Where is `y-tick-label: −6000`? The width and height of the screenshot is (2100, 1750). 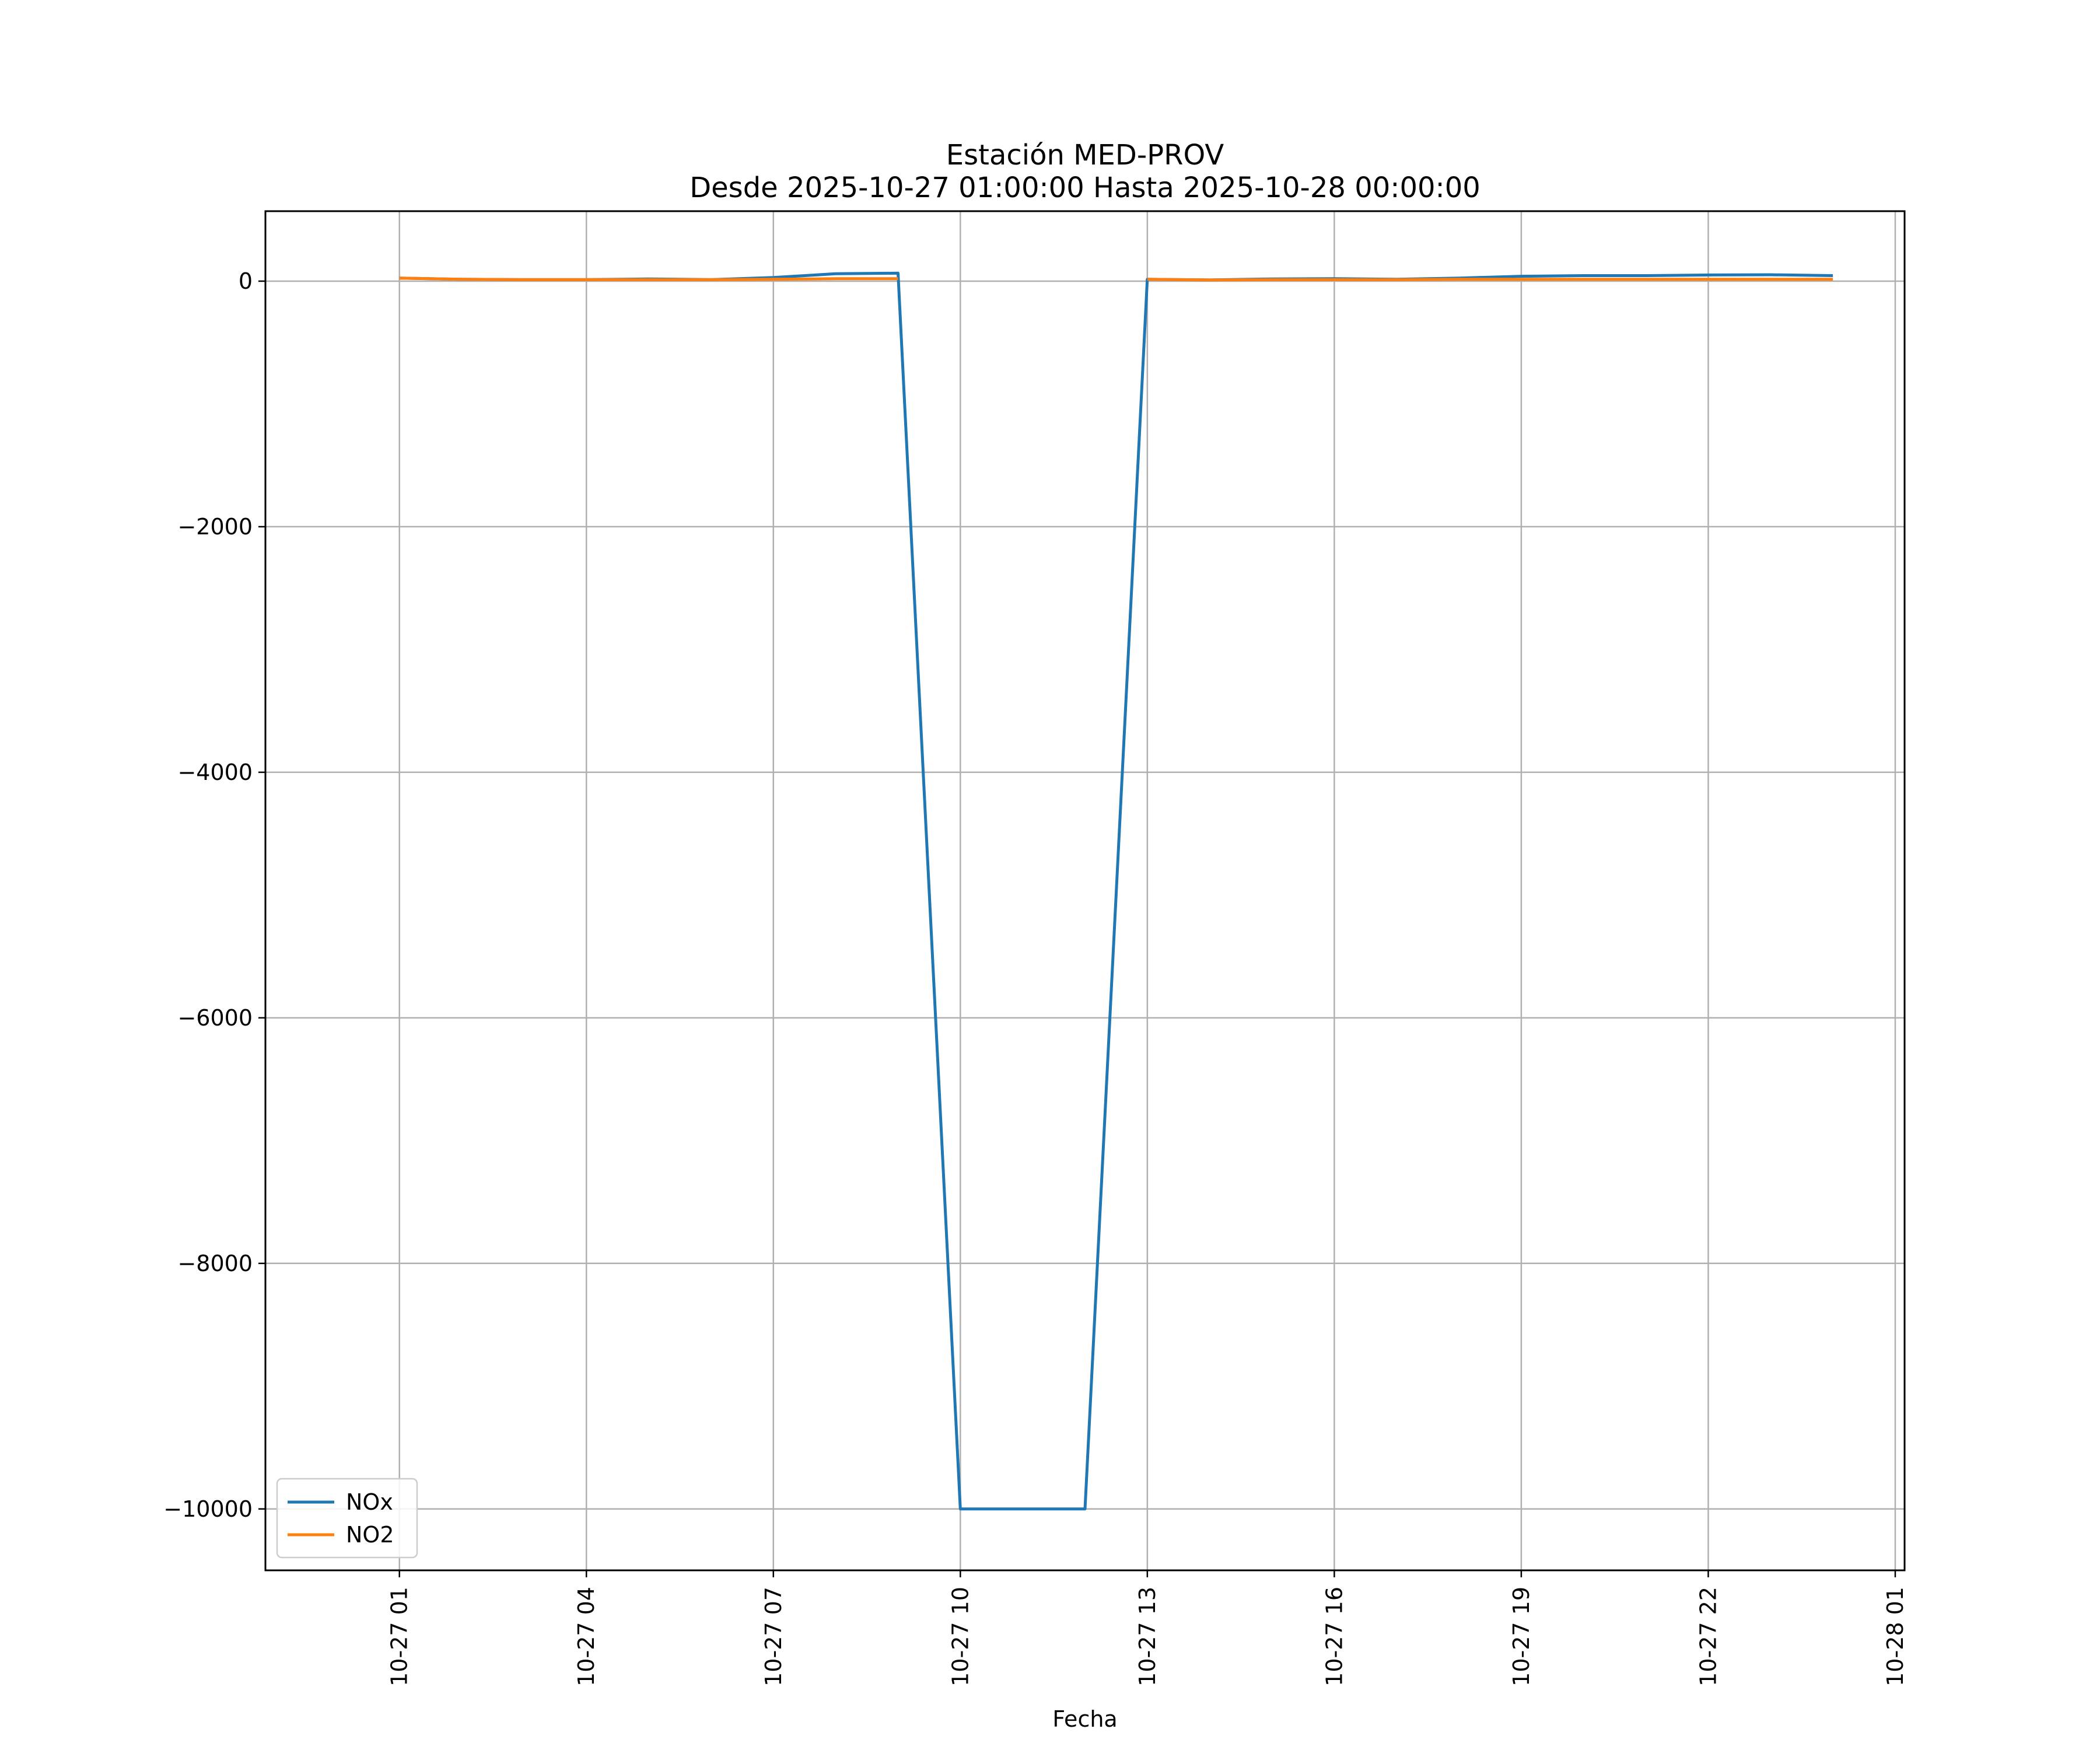
y-tick-label: −6000 is located at coordinates (215, 1018).